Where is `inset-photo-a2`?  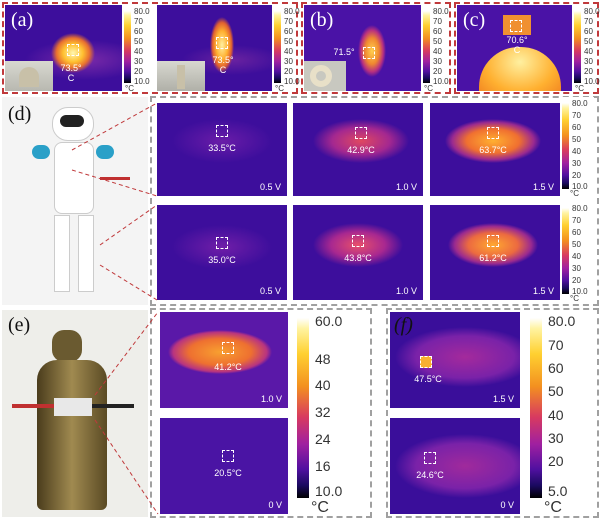
inset-photo-a2 is located at coordinates (181, 76).